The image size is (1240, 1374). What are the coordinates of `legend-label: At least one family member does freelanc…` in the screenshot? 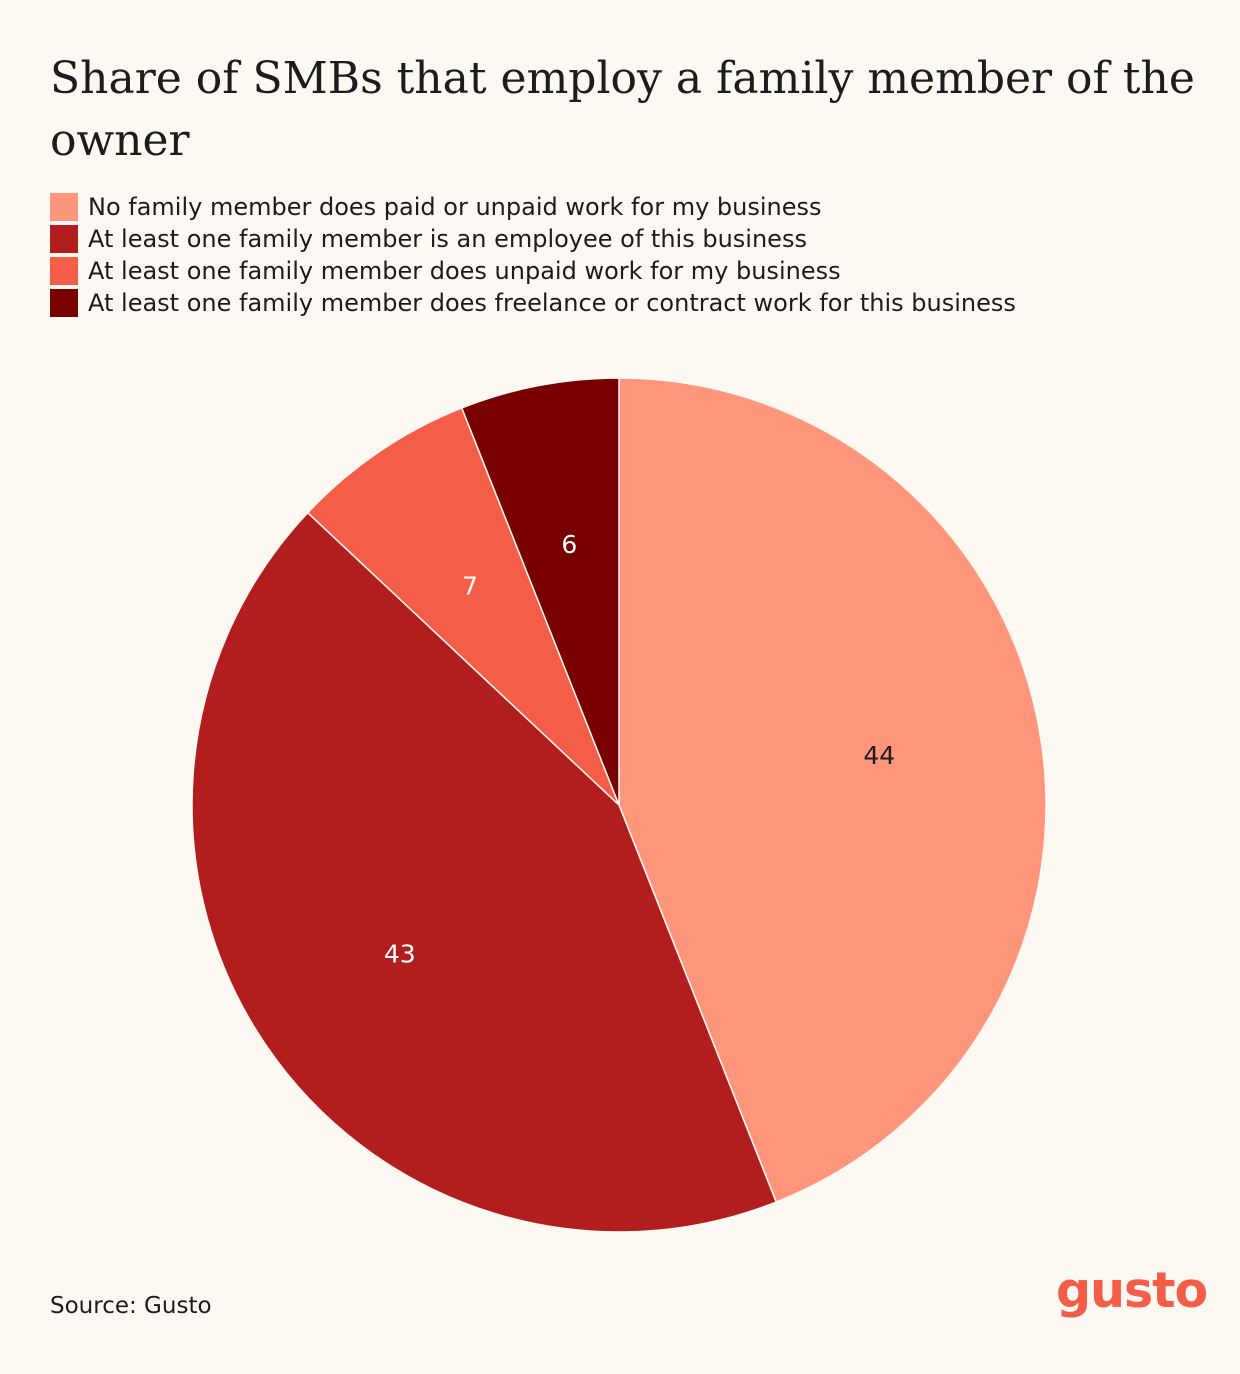 It's located at (552, 303).